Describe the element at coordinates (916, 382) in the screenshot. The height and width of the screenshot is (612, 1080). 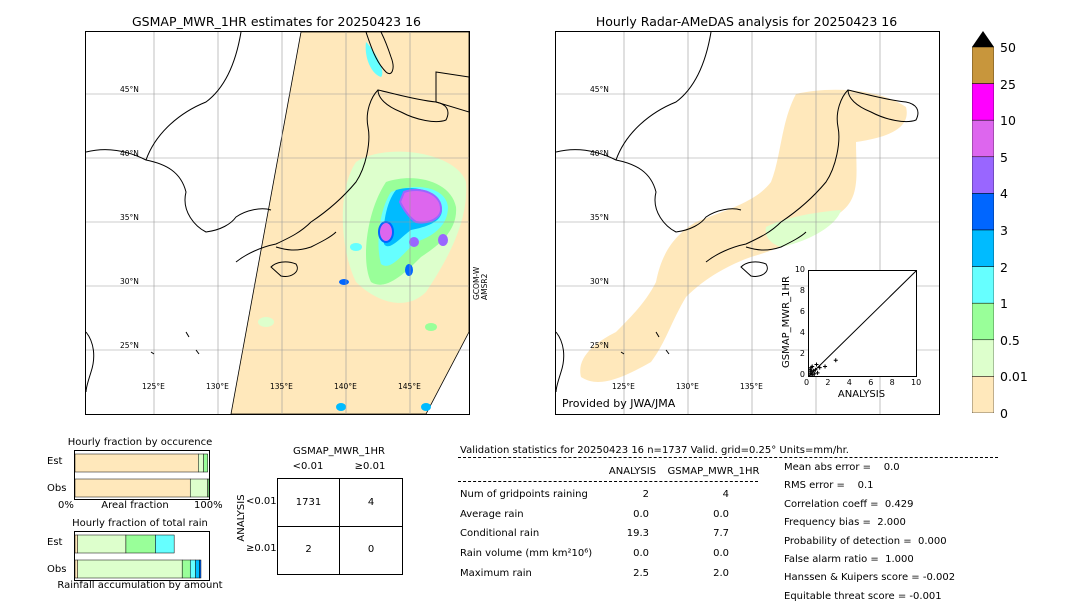
I see `scatter-xtick: 10` at that location.